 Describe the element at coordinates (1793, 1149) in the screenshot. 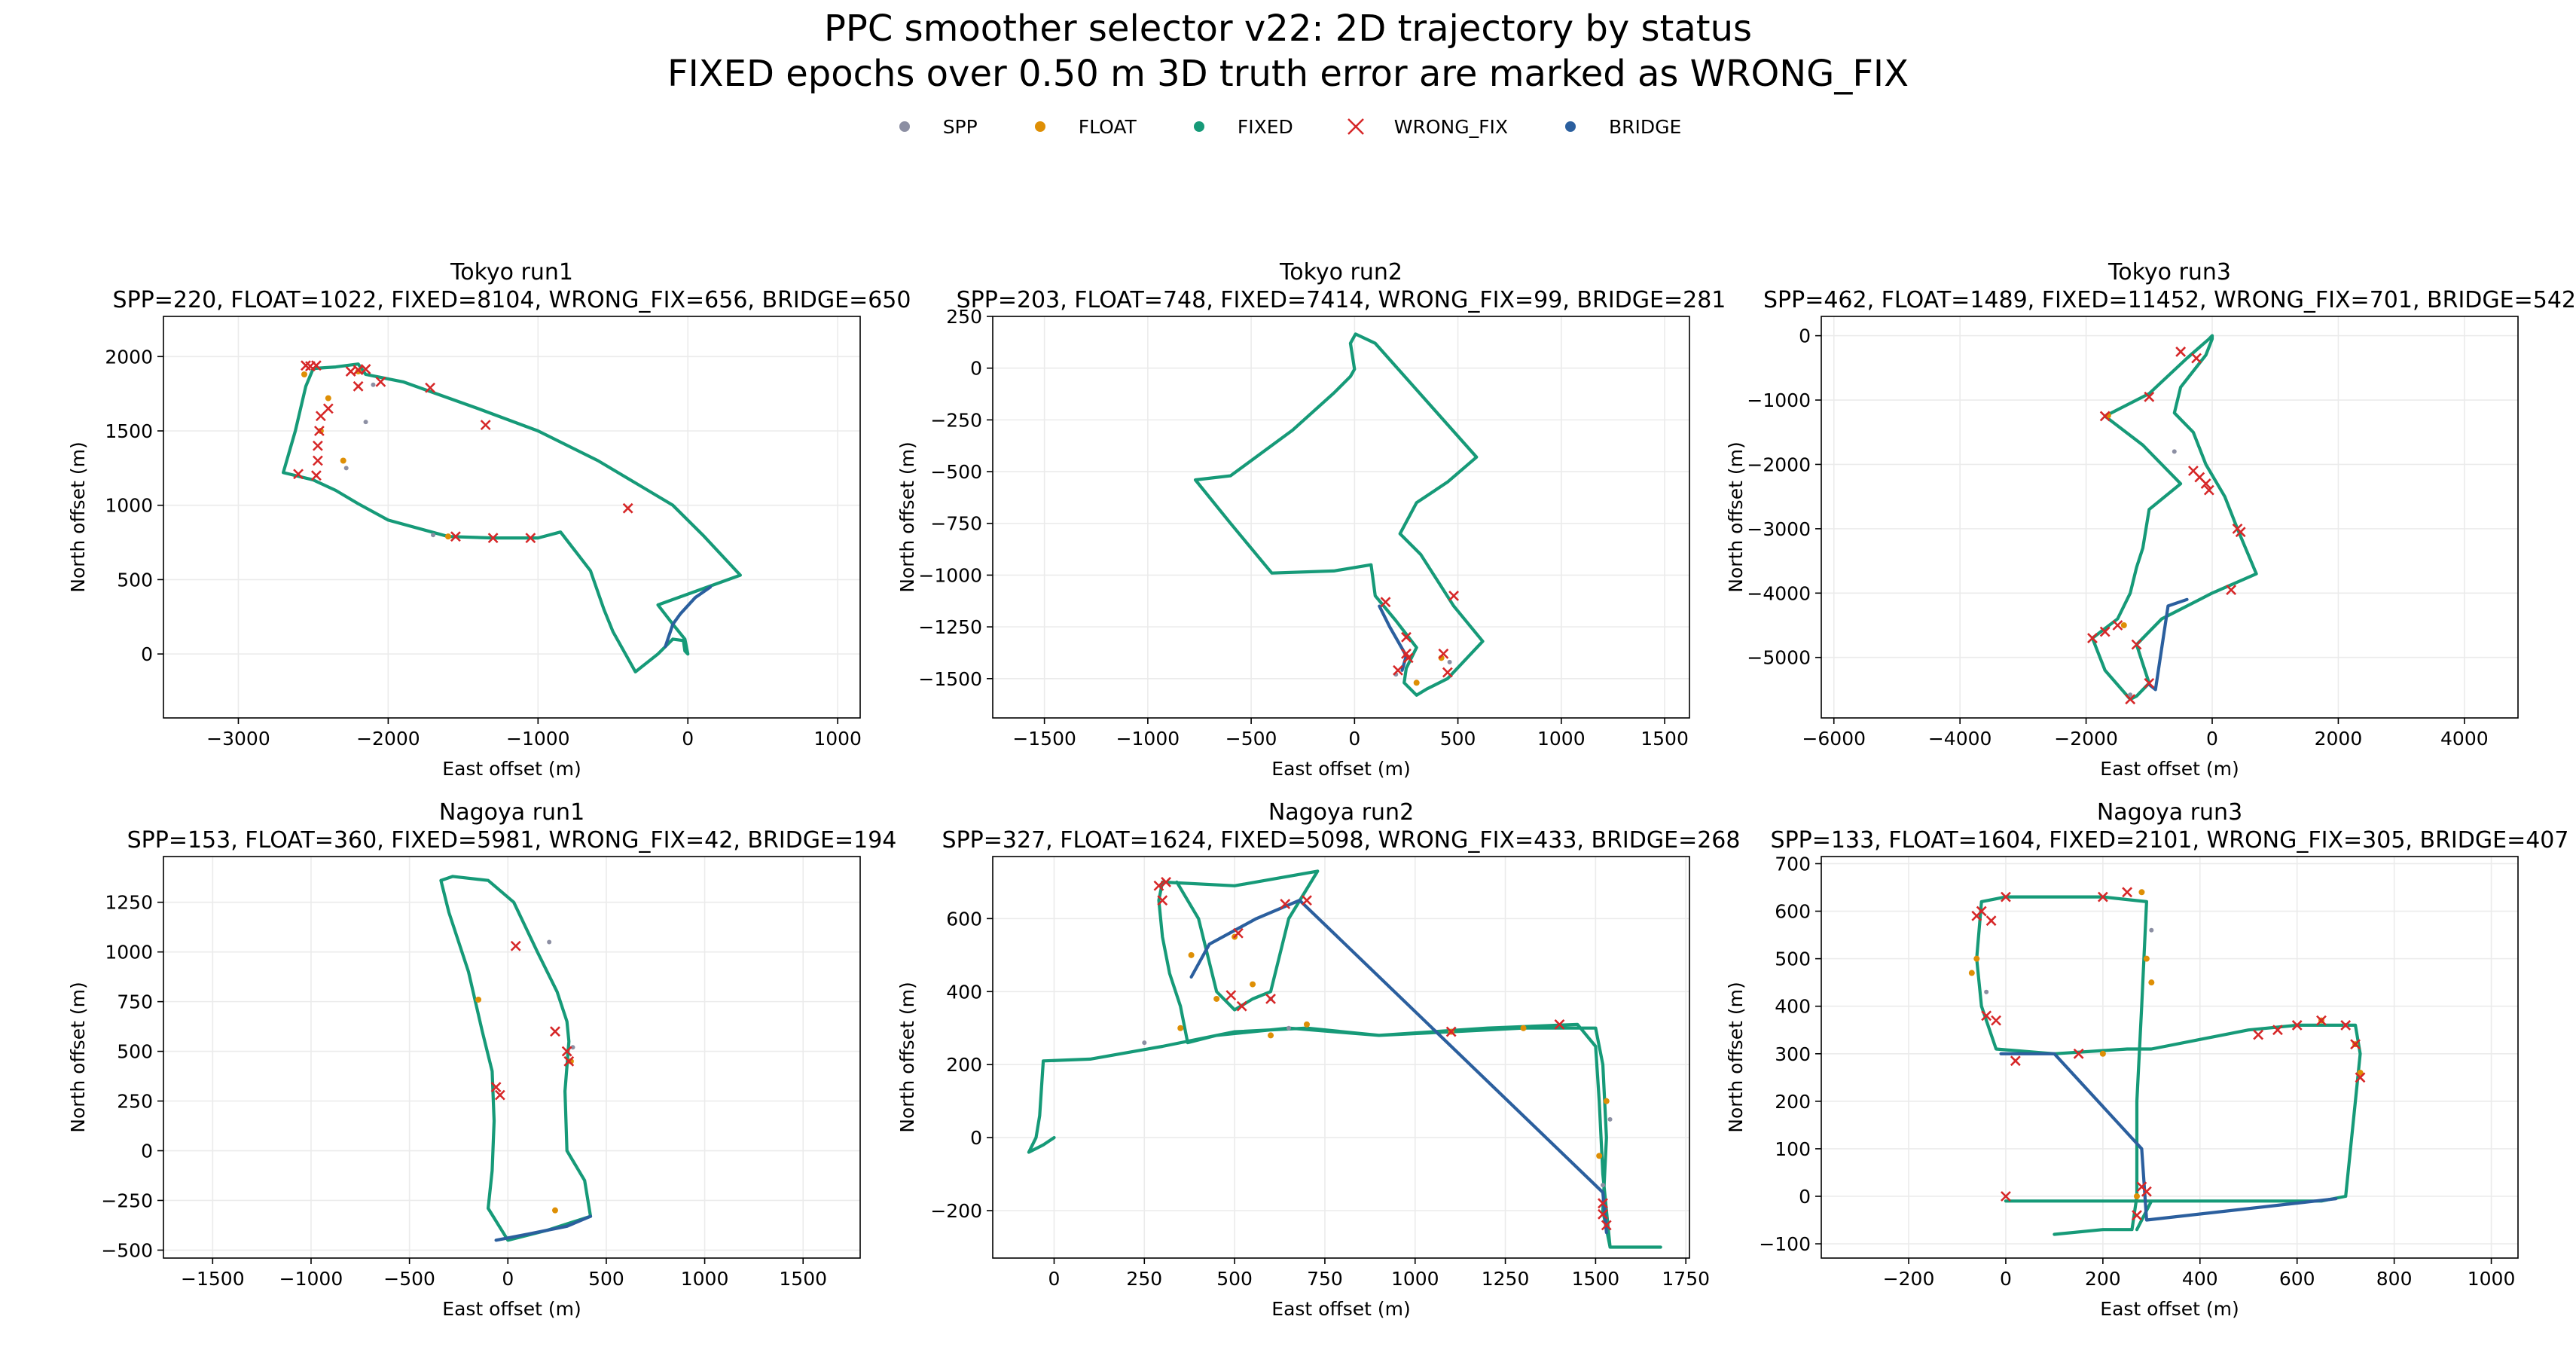

I see `y-tick-label: 100` at that location.